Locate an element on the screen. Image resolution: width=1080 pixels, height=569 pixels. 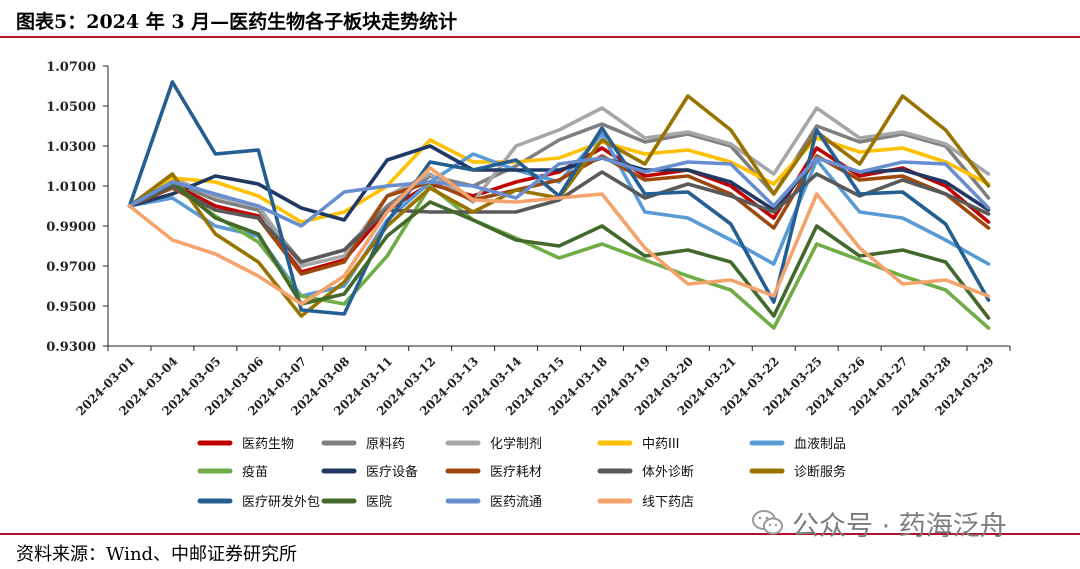
legend-label: 诊断服务 is located at coordinates (820, 472).